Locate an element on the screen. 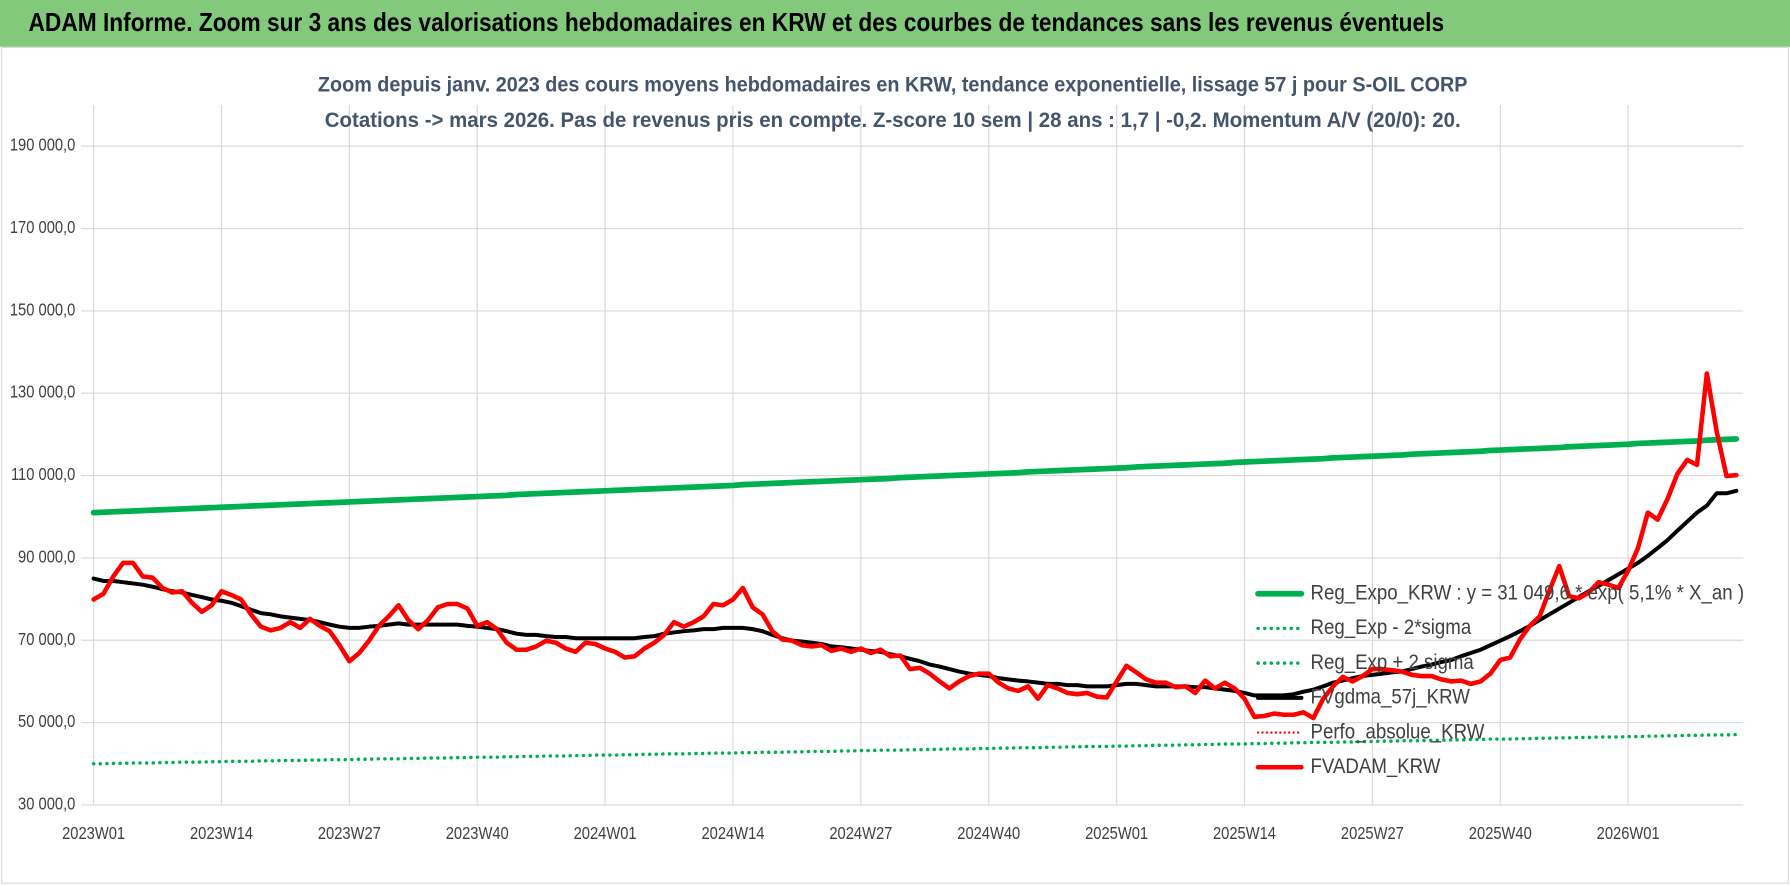 The width and height of the screenshot is (1790, 886). x-tick-label: 2023W01 is located at coordinates (93, 833).